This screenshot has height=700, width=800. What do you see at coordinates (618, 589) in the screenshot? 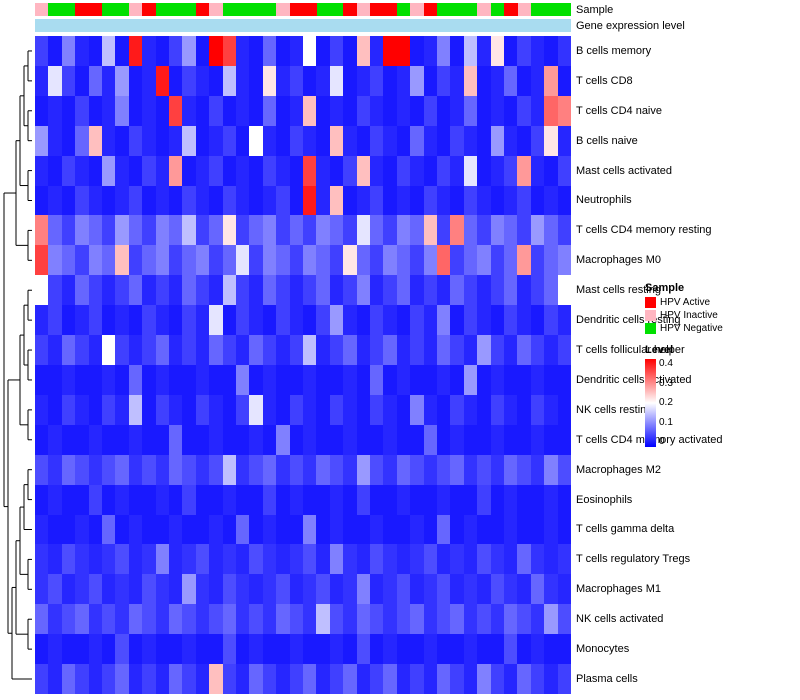
I see `row-label: Macrophages M1` at bounding box center [618, 589].